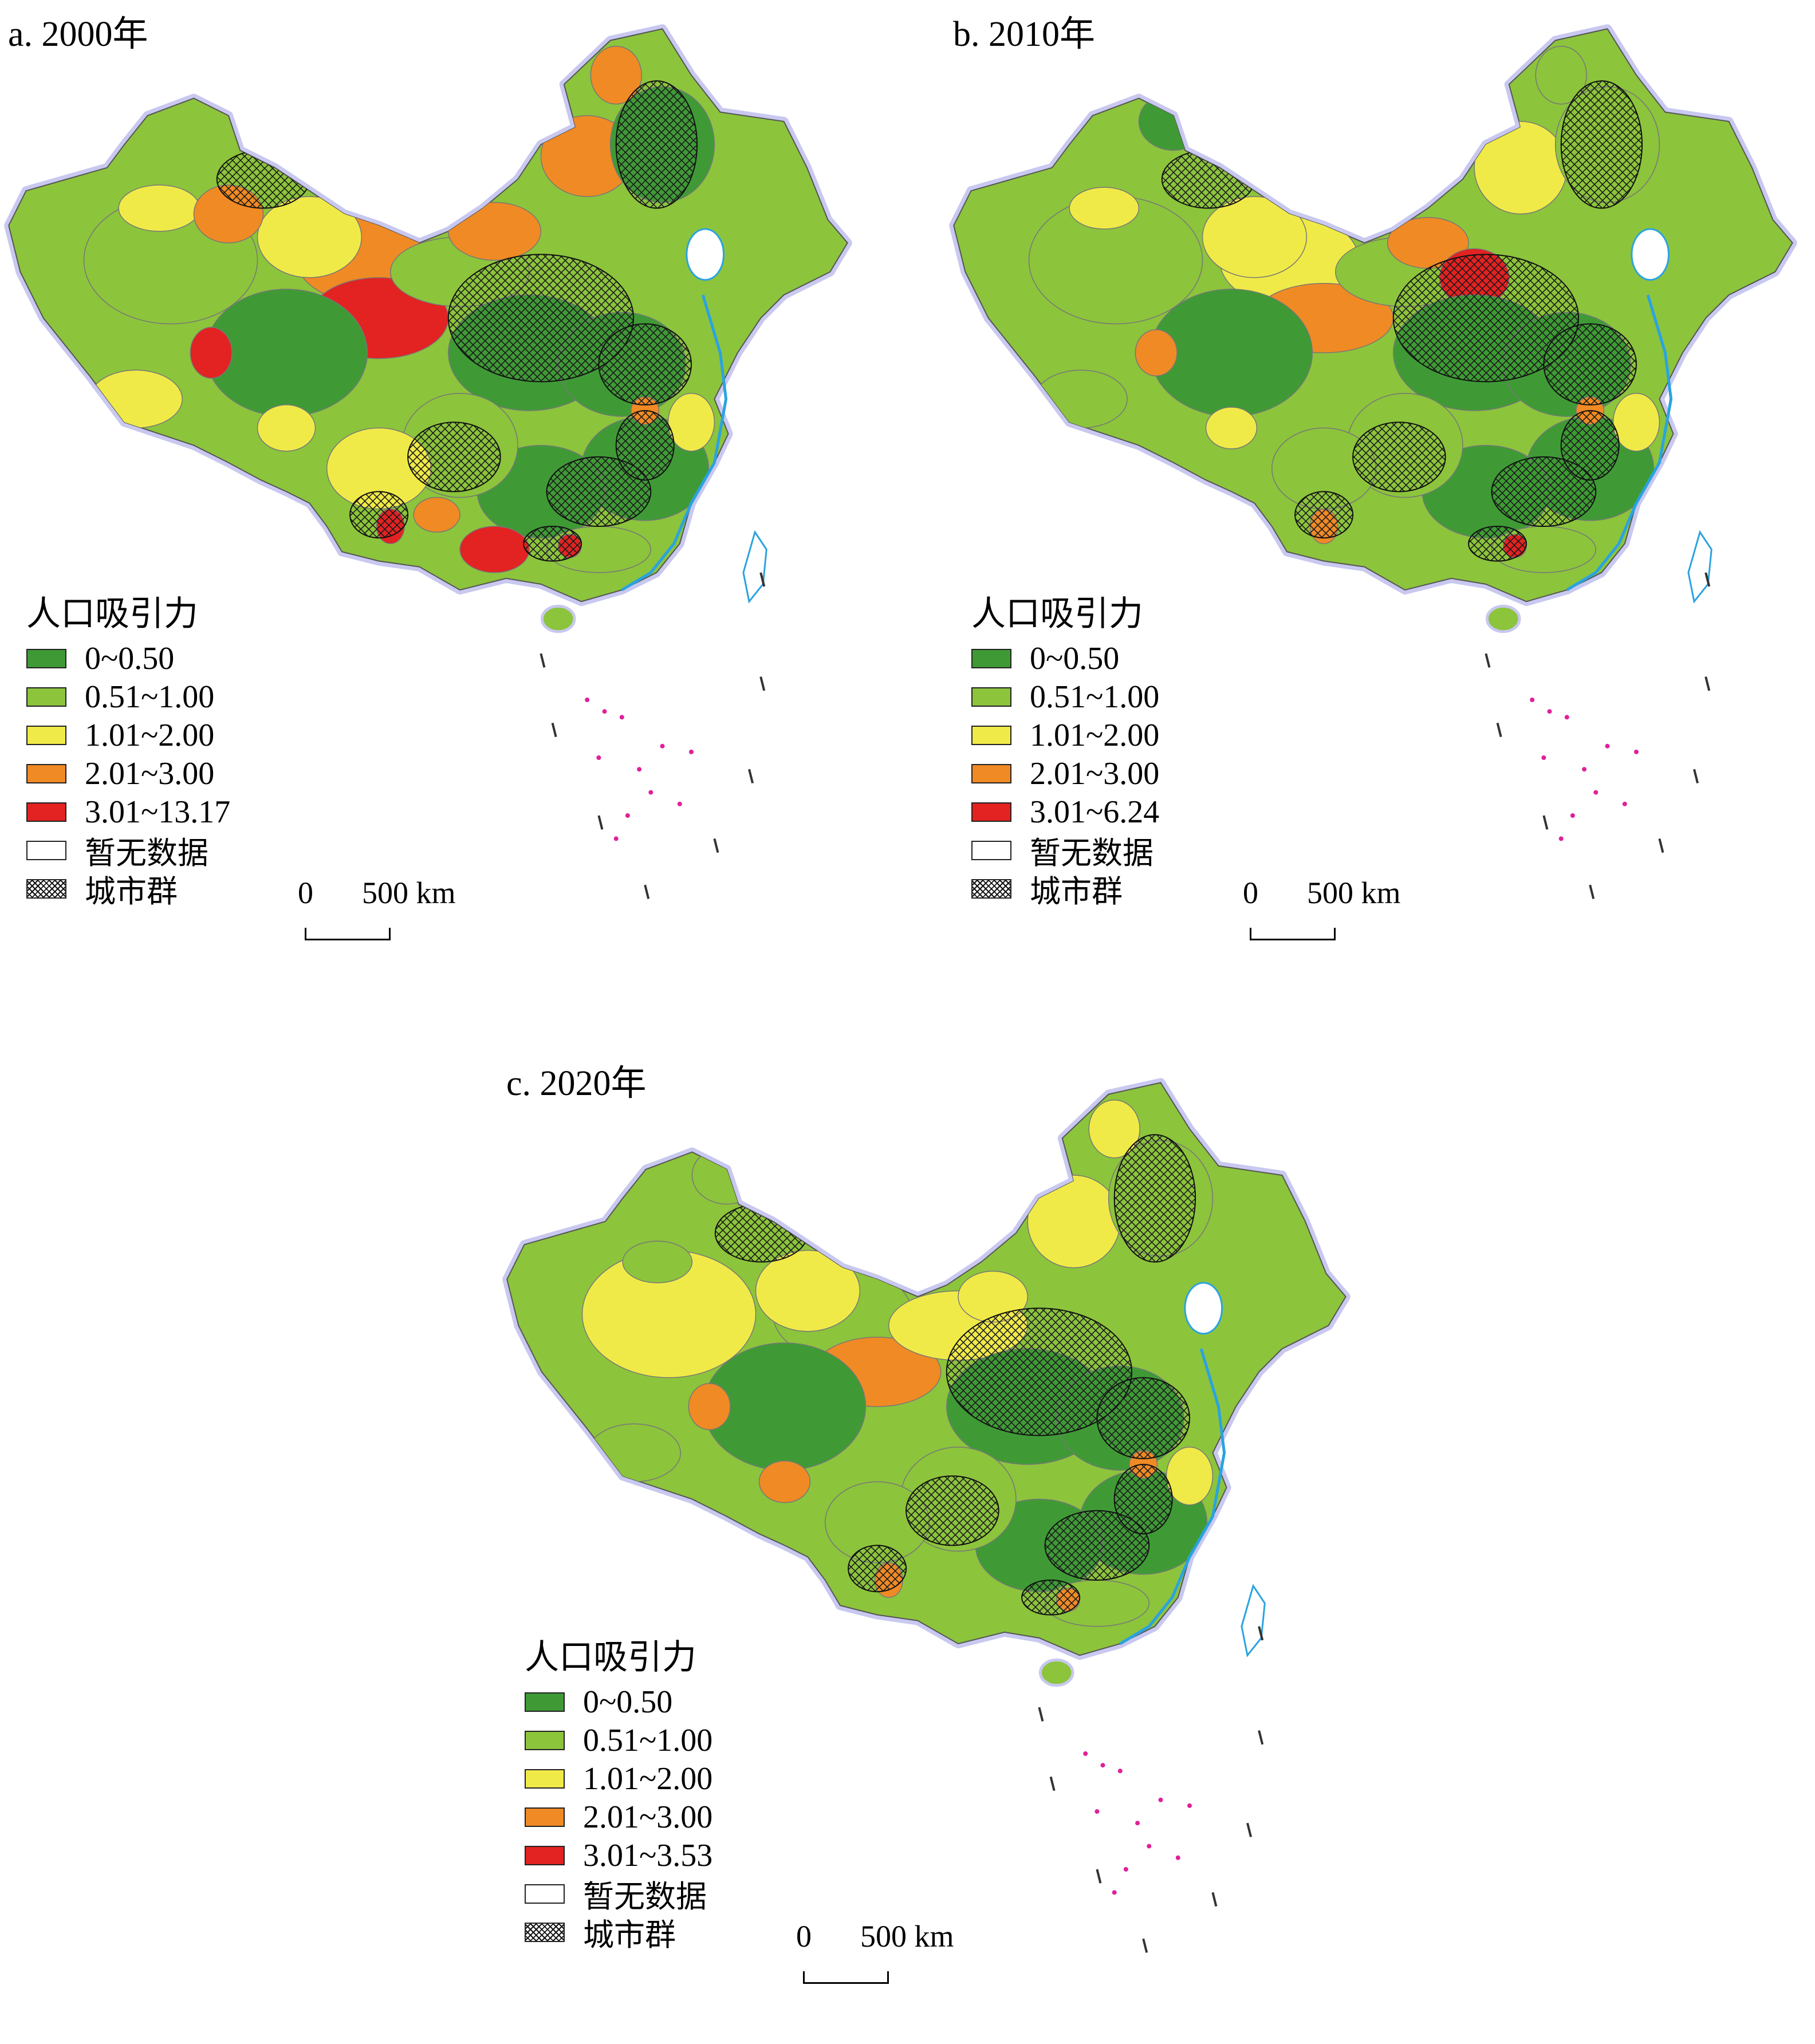 The height and width of the screenshot is (2044, 1815). What do you see at coordinates (1095, 735) in the screenshot?
I see `legend-label: 1.01~2.00` at bounding box center [1095, 735].